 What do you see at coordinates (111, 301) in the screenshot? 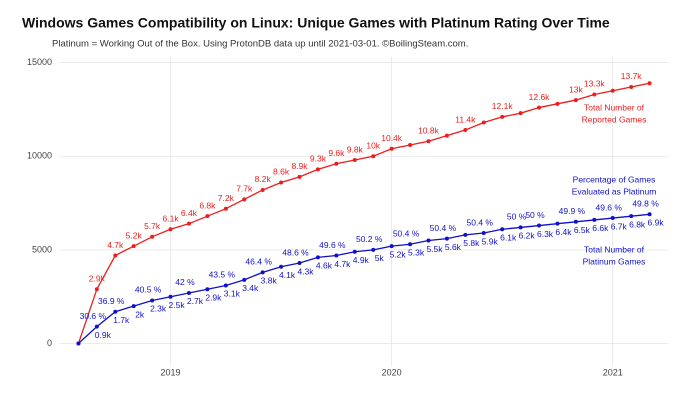
I see `percentage-label: 36.9 %` at bounding box center [111, 301].